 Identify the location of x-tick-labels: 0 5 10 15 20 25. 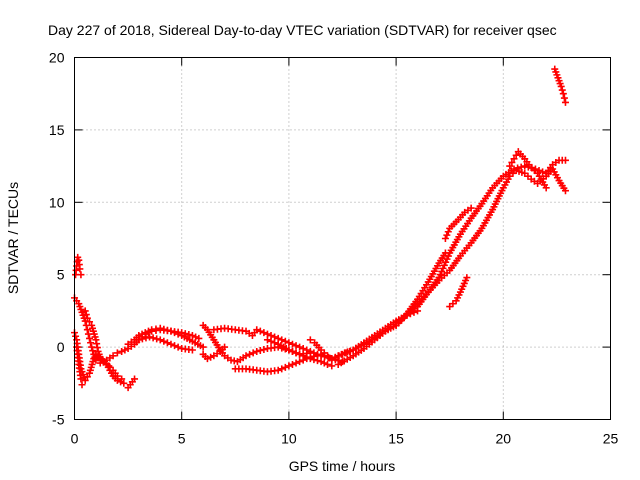
(345, 439).